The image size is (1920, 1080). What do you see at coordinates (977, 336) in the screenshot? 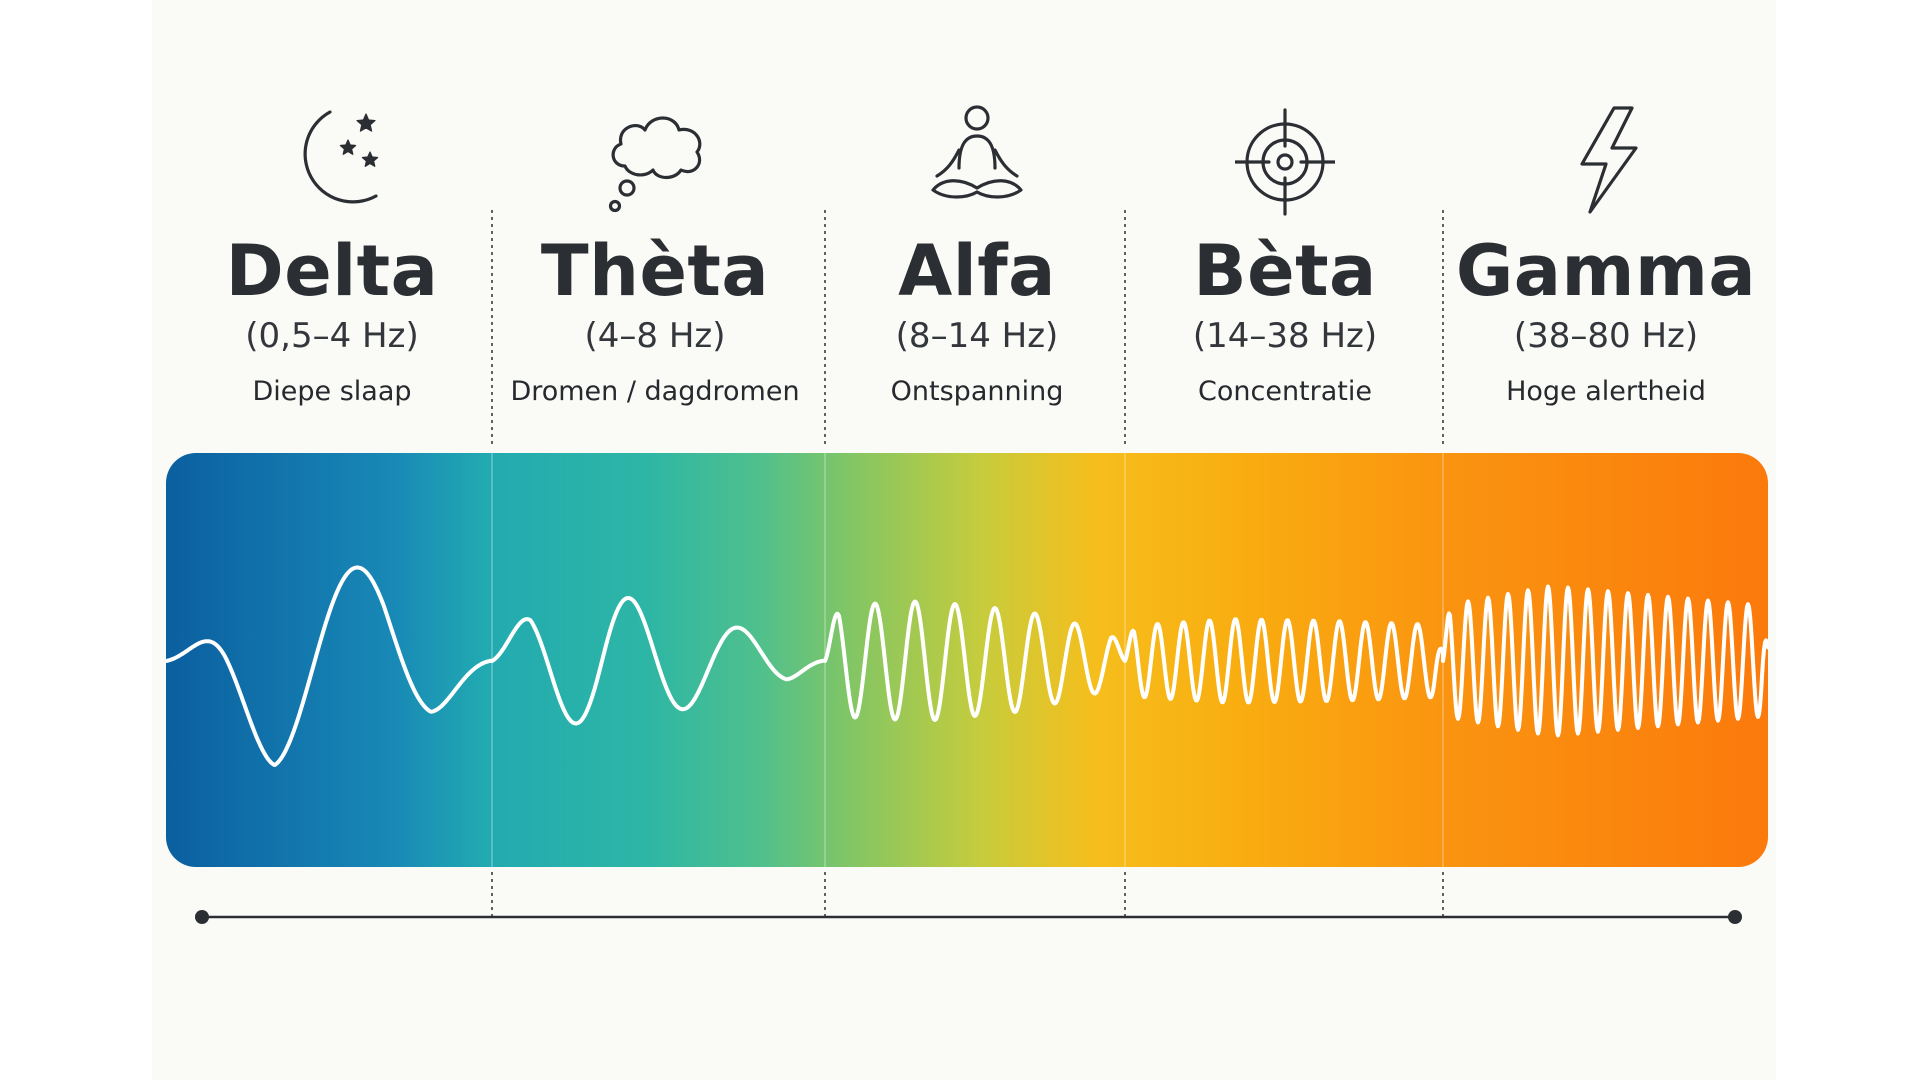
I see `band-range: (8–14 Hz)` at bounding box center [977, 336].